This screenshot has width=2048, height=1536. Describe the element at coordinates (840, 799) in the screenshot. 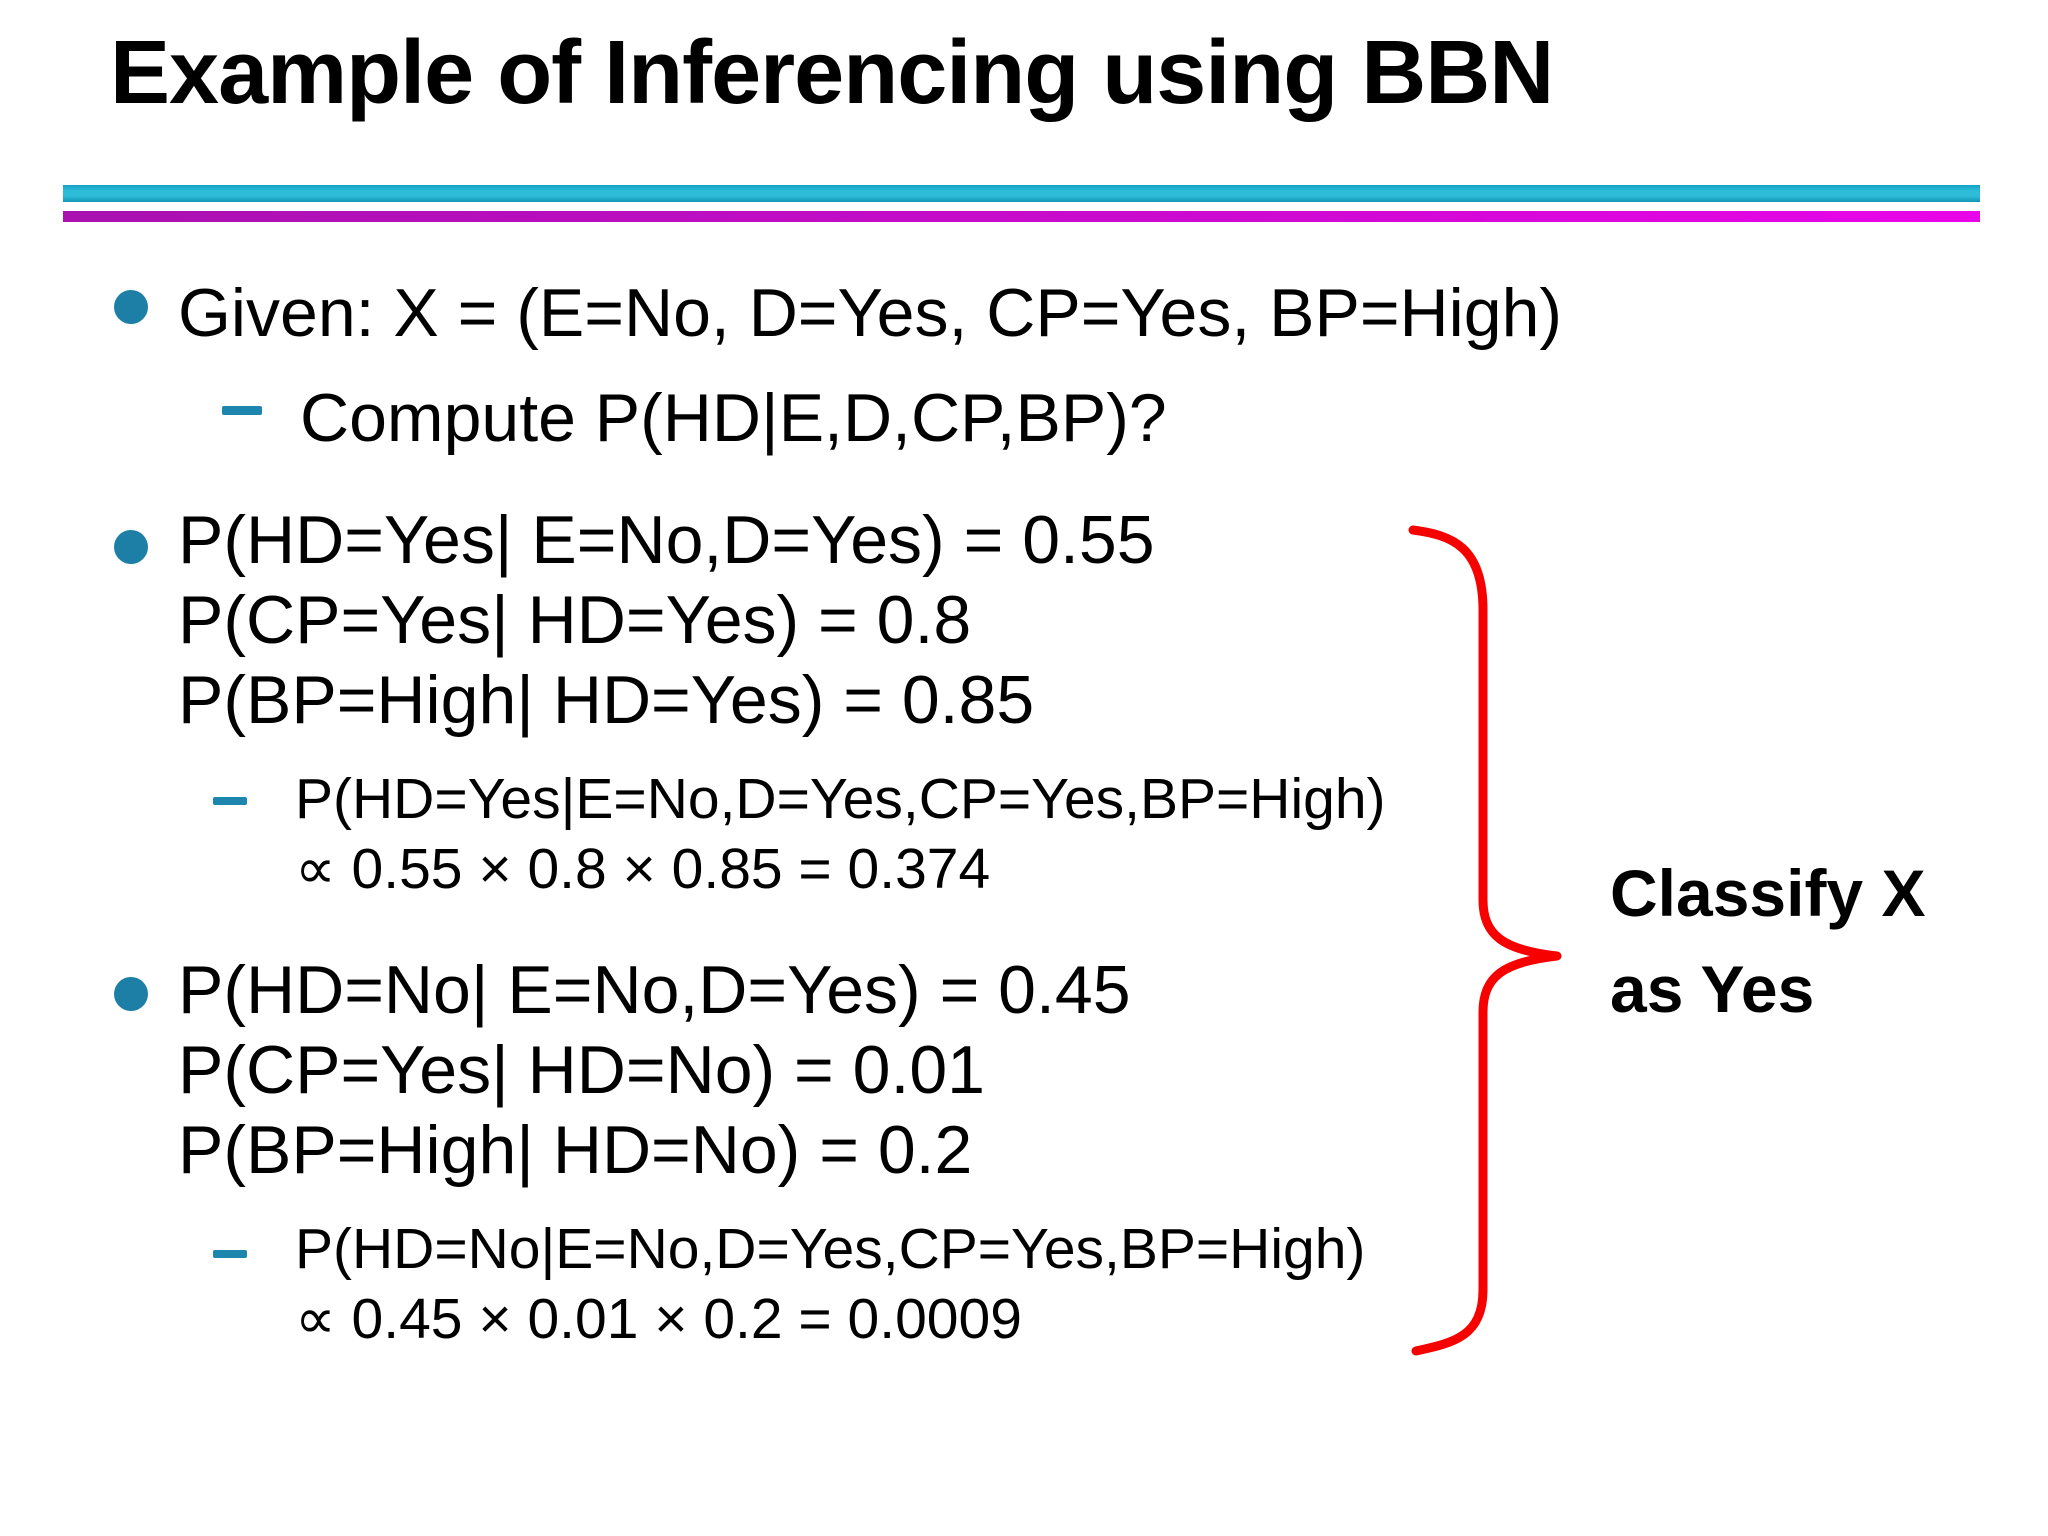

I see `formula-line: P(HD=Yes|E=No,D=Yes,CP=Yes,BP=High)` at that location.